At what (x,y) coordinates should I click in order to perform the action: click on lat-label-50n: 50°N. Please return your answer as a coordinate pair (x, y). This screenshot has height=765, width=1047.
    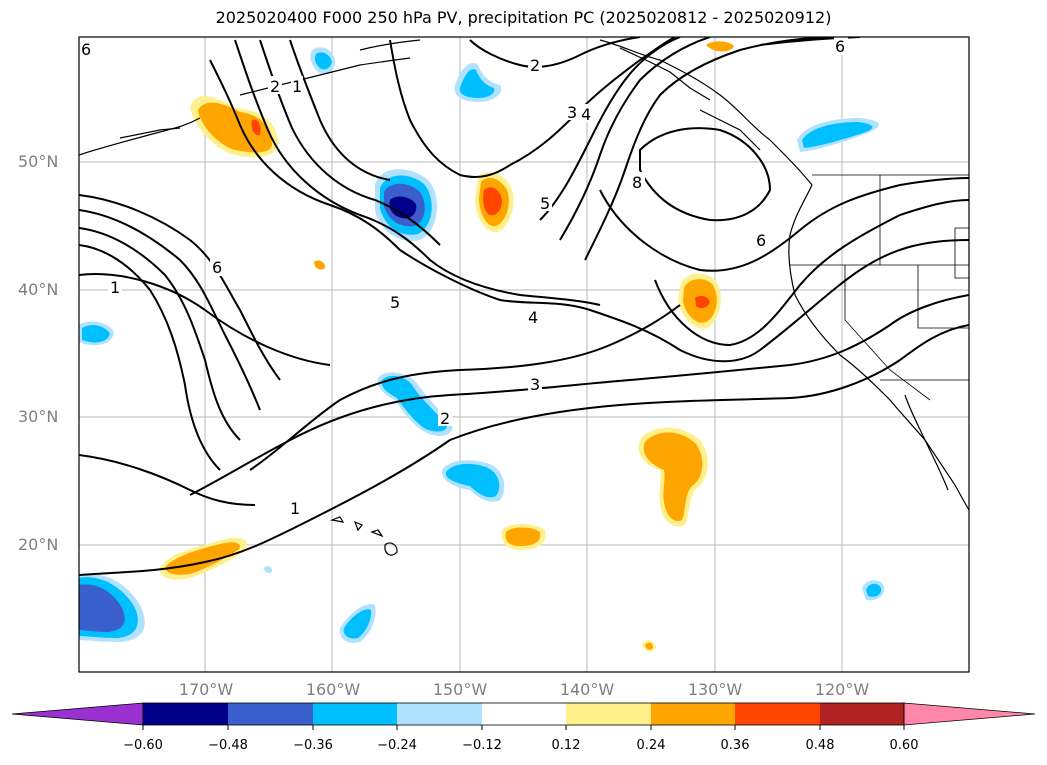
    Looking at the image, I should click on (38, 161).